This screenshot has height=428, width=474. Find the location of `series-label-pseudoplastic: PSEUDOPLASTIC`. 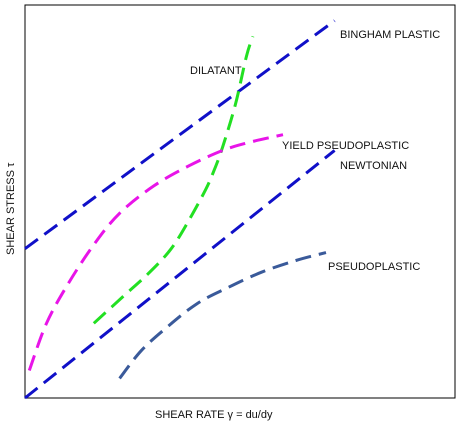

series-label-pseudoplastic: PSEUDOPLASTIC is located at coordinates (374, 267).